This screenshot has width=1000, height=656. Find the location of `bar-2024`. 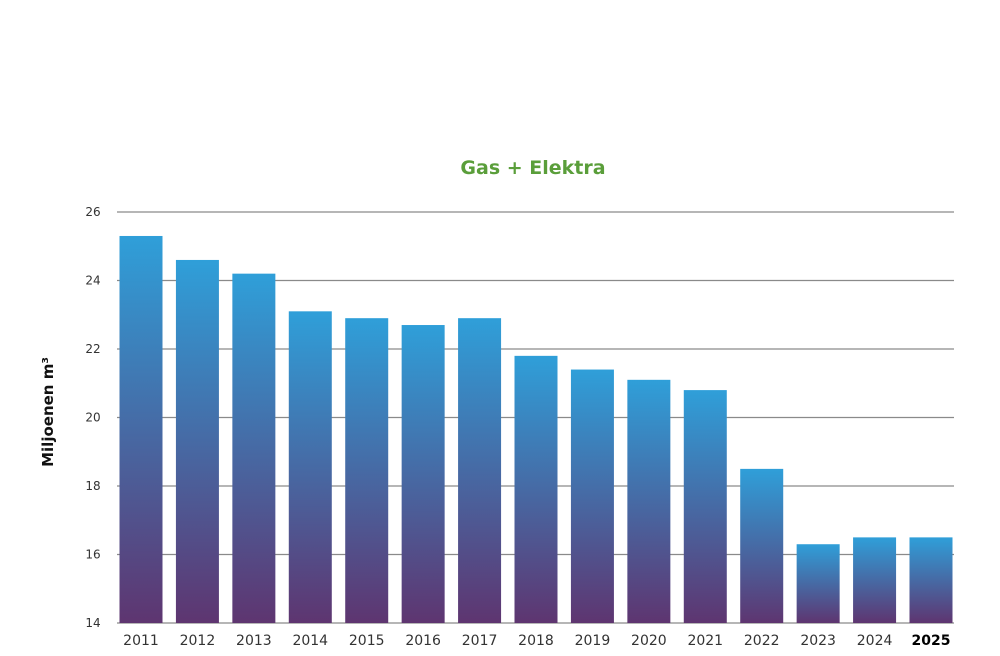

bar-2024 is located at coordinates (875, 580).